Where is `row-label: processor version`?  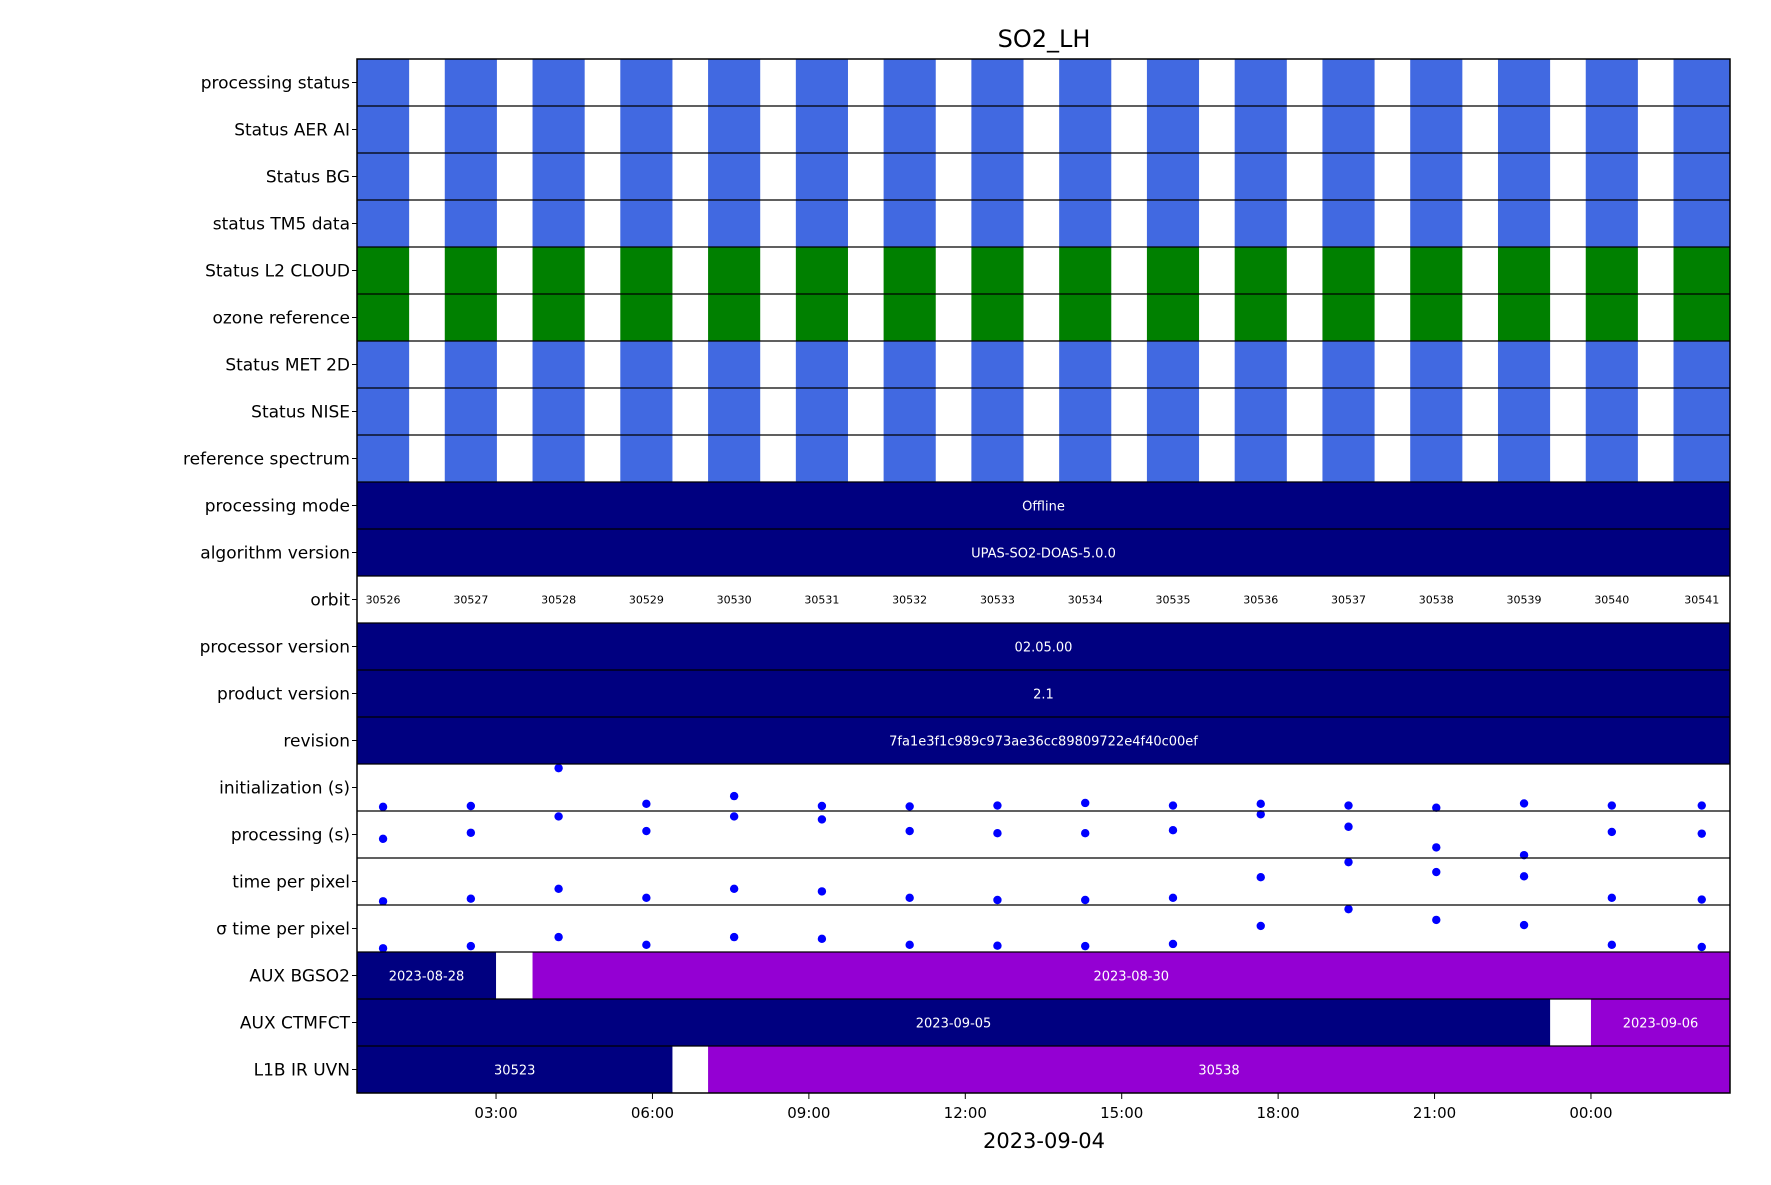 row-label: processor version is located at coordinates (275, 648).